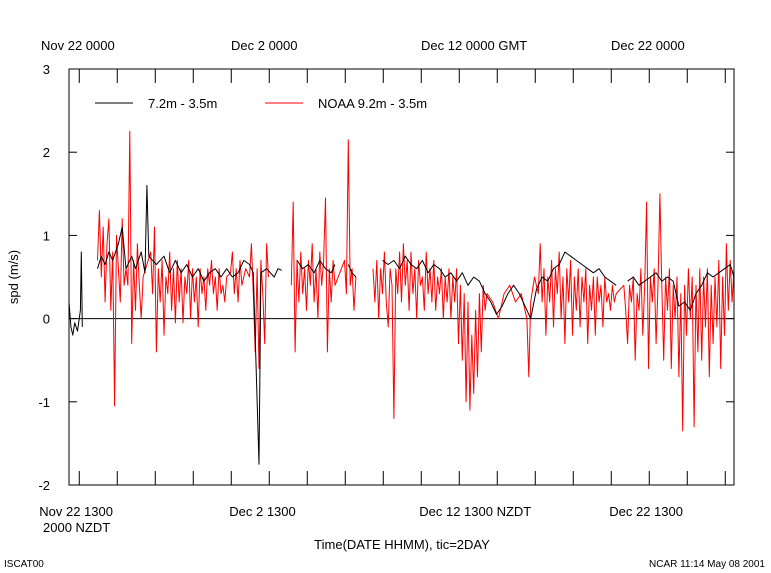  I want to click on y-axis-title: spd (m/s), so click(13, 277).